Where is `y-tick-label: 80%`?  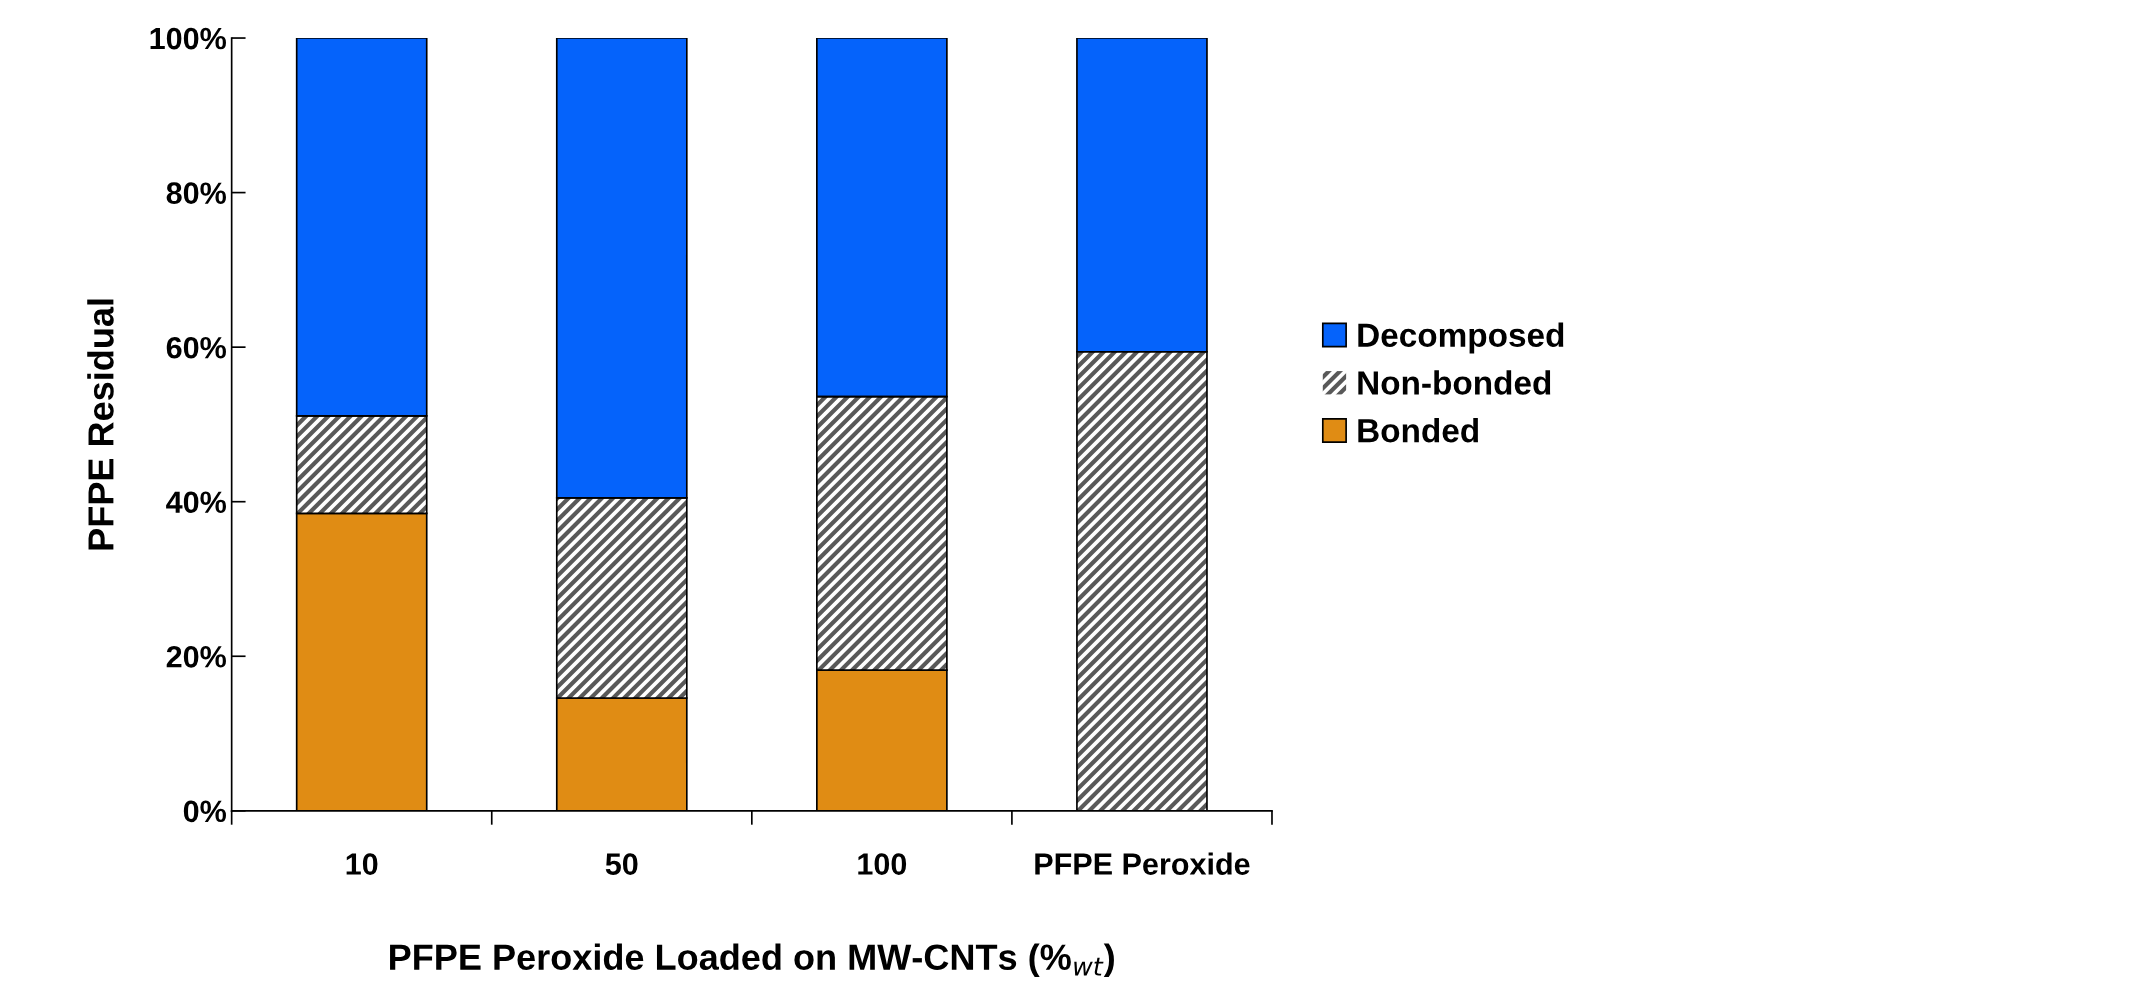 y-tick-label: 80% is located at coordinates (196, 193).